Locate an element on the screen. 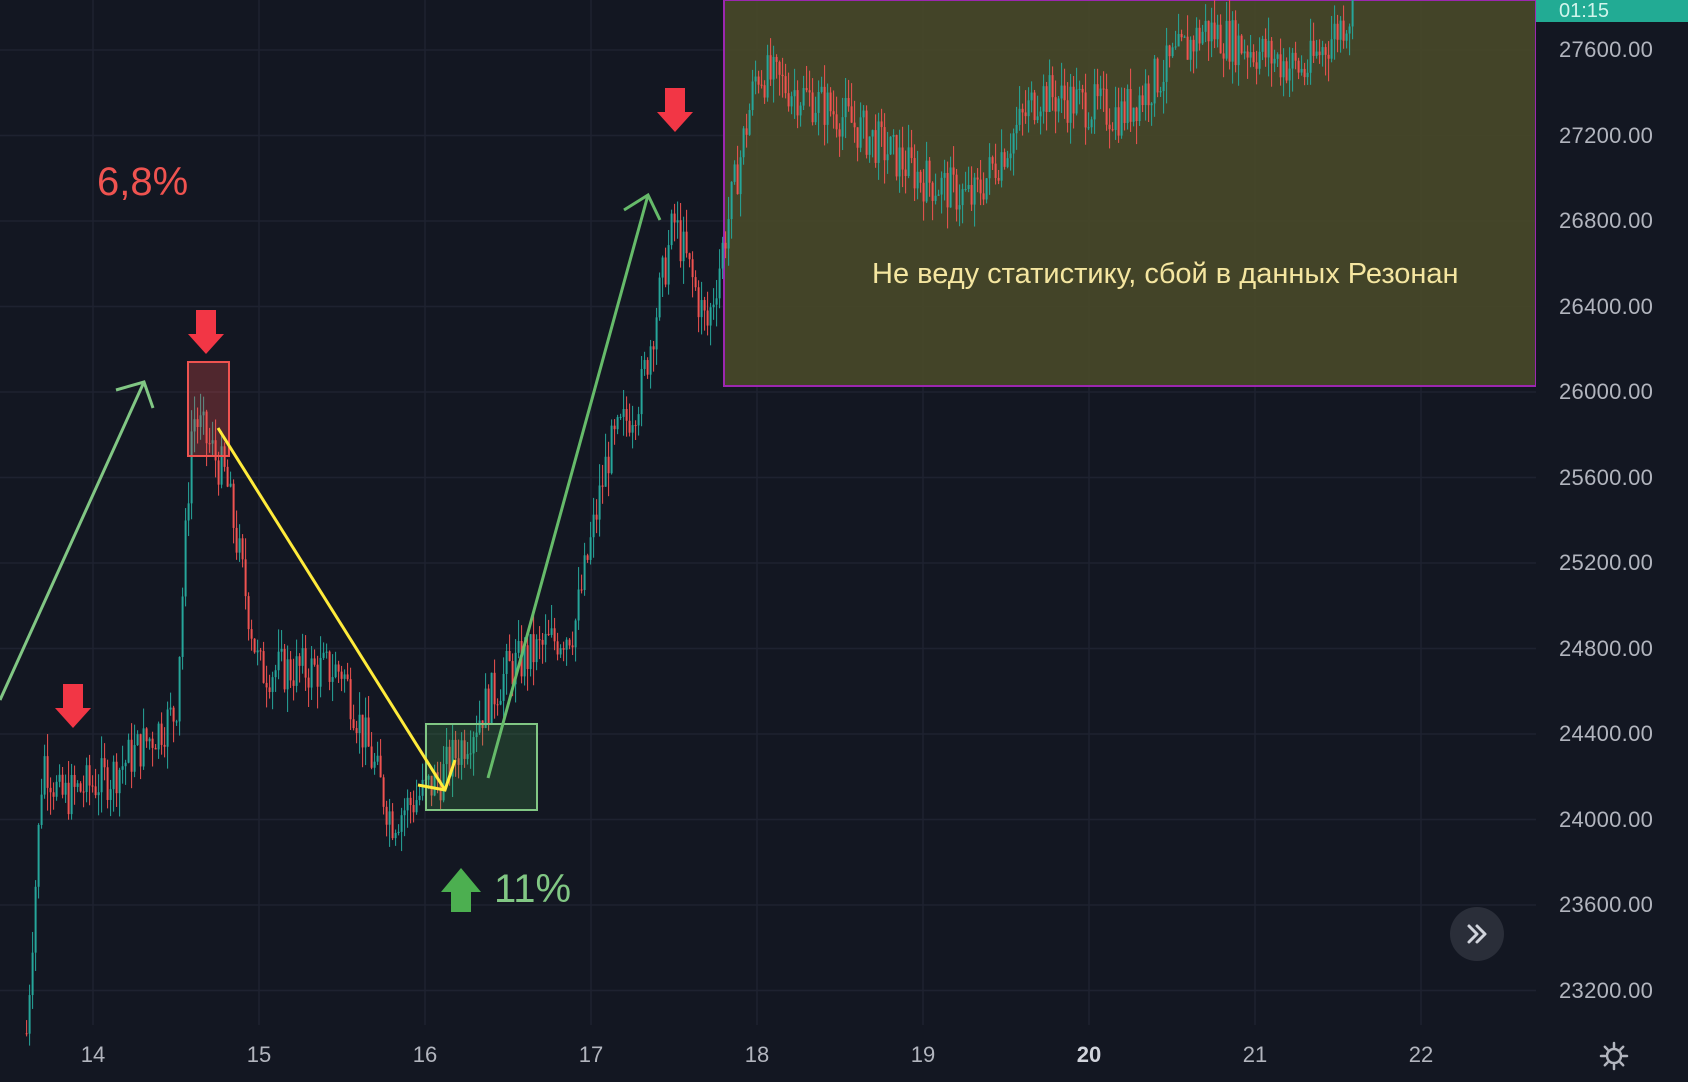 Image resolution: width=1688 pixels, height=1082 pixels. time-tick-label: 19 is located at coordinates (923, 1054).